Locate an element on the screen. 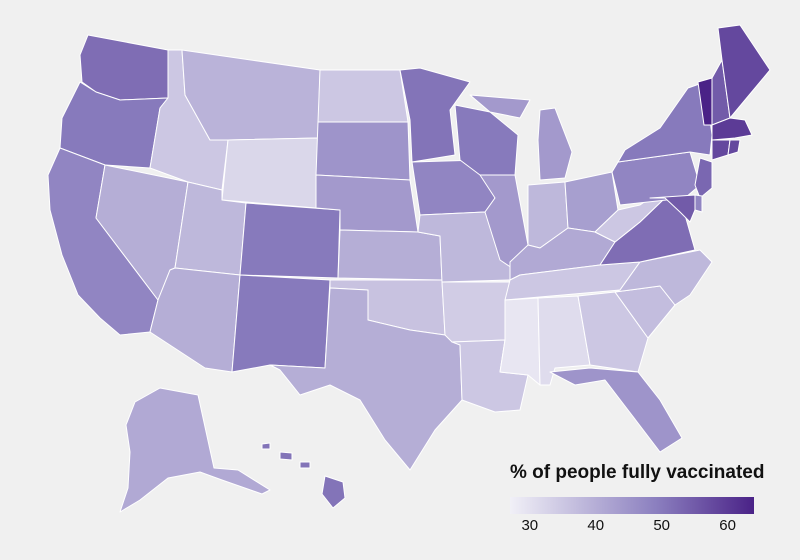  state-hawaii is located at coordinates (303, 475).